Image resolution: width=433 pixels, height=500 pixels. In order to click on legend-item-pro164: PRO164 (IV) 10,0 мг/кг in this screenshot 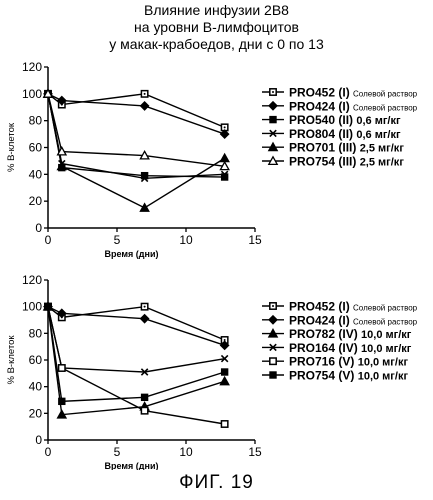, I will do `click(337, 348)`.